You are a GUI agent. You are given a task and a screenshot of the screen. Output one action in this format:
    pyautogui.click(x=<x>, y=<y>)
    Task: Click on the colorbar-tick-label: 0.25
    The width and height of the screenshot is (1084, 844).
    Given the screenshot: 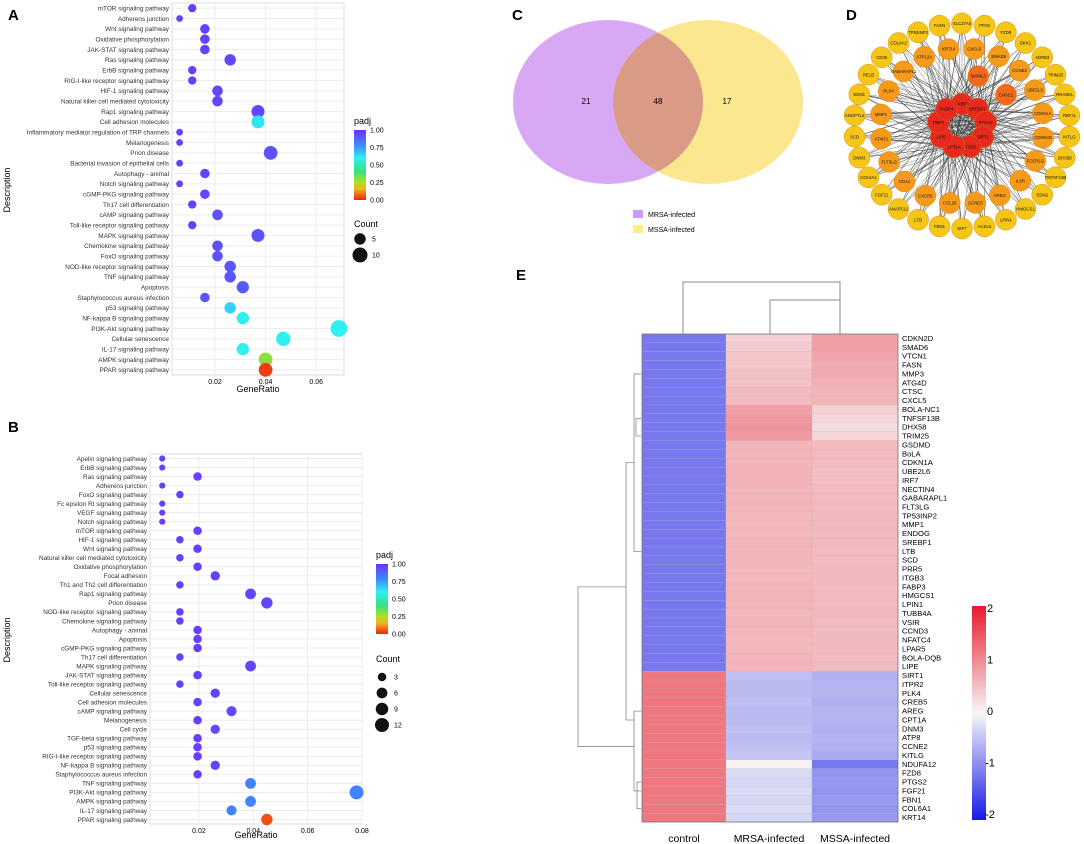 What is the action you would take?
    pyautogui.click(x=399, y=617)
    